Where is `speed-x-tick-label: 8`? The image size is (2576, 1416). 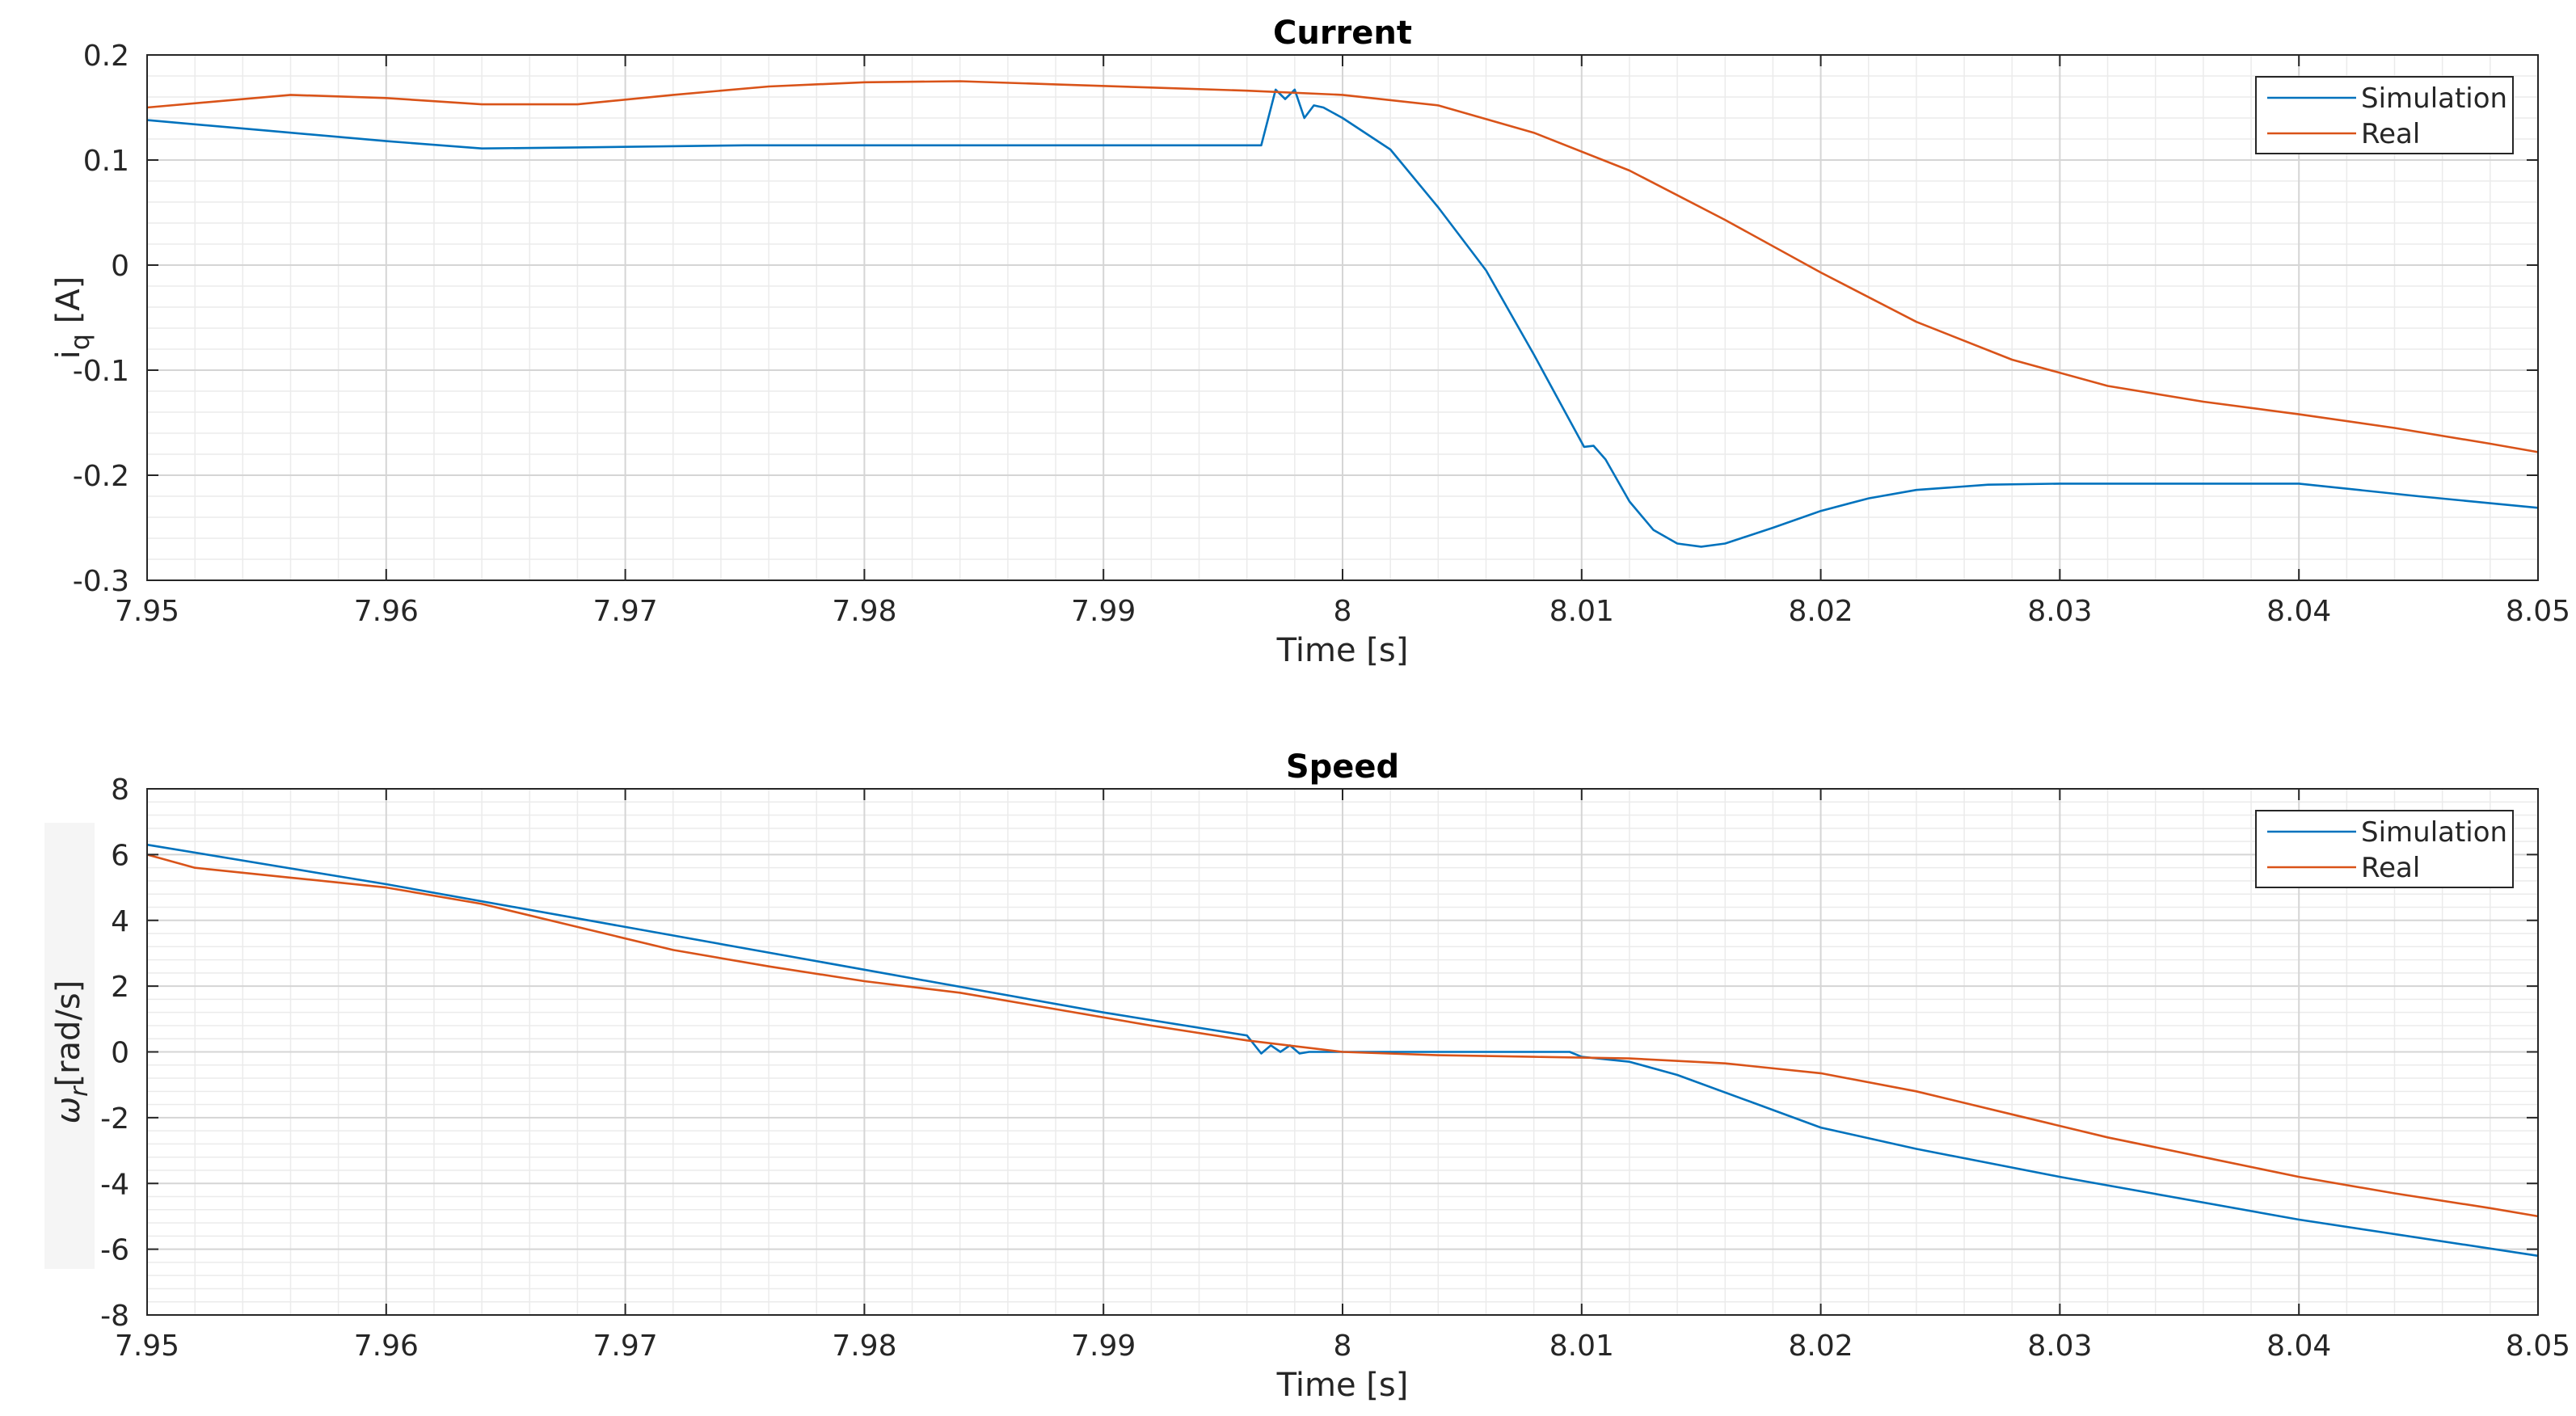 speed-x-tick-label: 8 is located at coordinates (1343, 1346).